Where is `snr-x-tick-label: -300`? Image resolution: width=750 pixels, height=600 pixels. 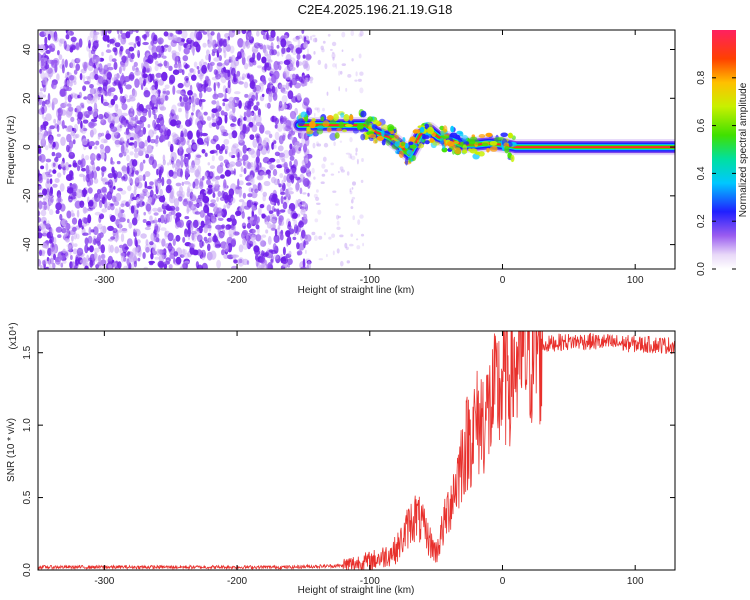 snr-x-tick-label: -300 is located at coordinates (104, 581).